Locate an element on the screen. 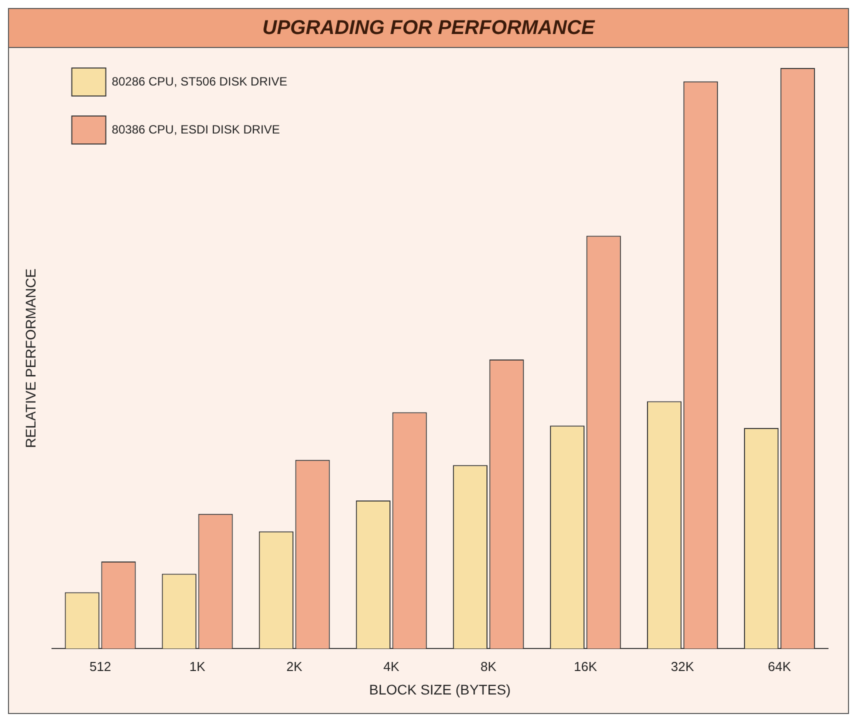 This screenshot has height=722, width=857. x-tick-label: 16K is located at coordinates (586, 666).